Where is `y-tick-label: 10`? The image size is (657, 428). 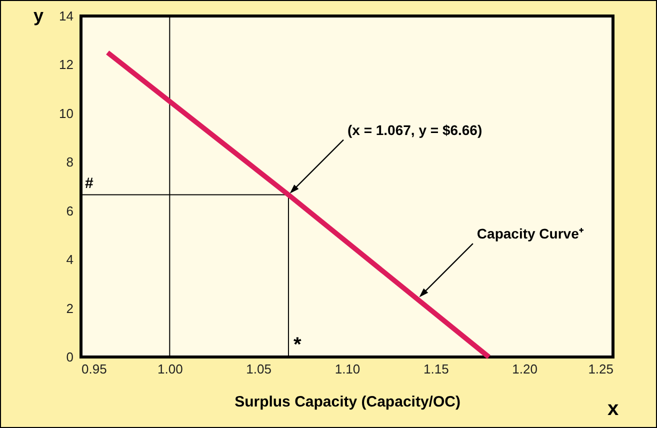 y-tick-label: 10 is located at coordinates (66, 113).